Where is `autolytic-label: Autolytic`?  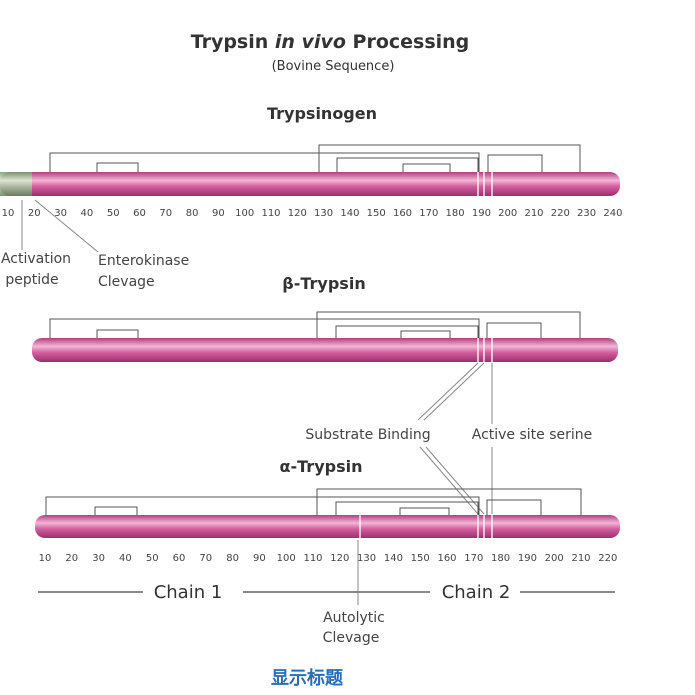 autolytic-label: Autolytic is located at coordinates (354, 618).